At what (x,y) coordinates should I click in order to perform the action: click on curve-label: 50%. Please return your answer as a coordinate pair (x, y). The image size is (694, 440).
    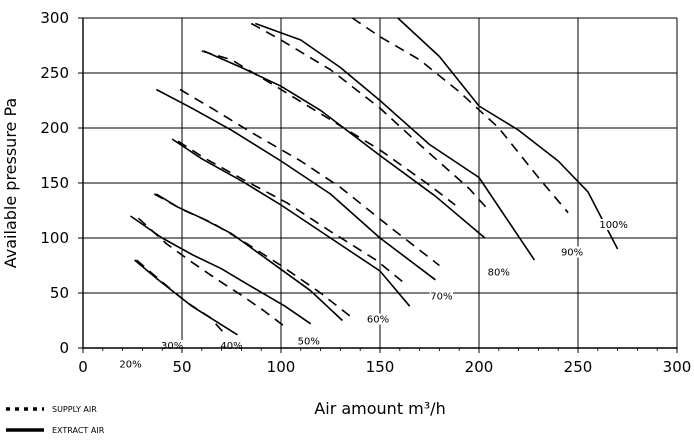
    Looking at the image, I should click on (309, 342).